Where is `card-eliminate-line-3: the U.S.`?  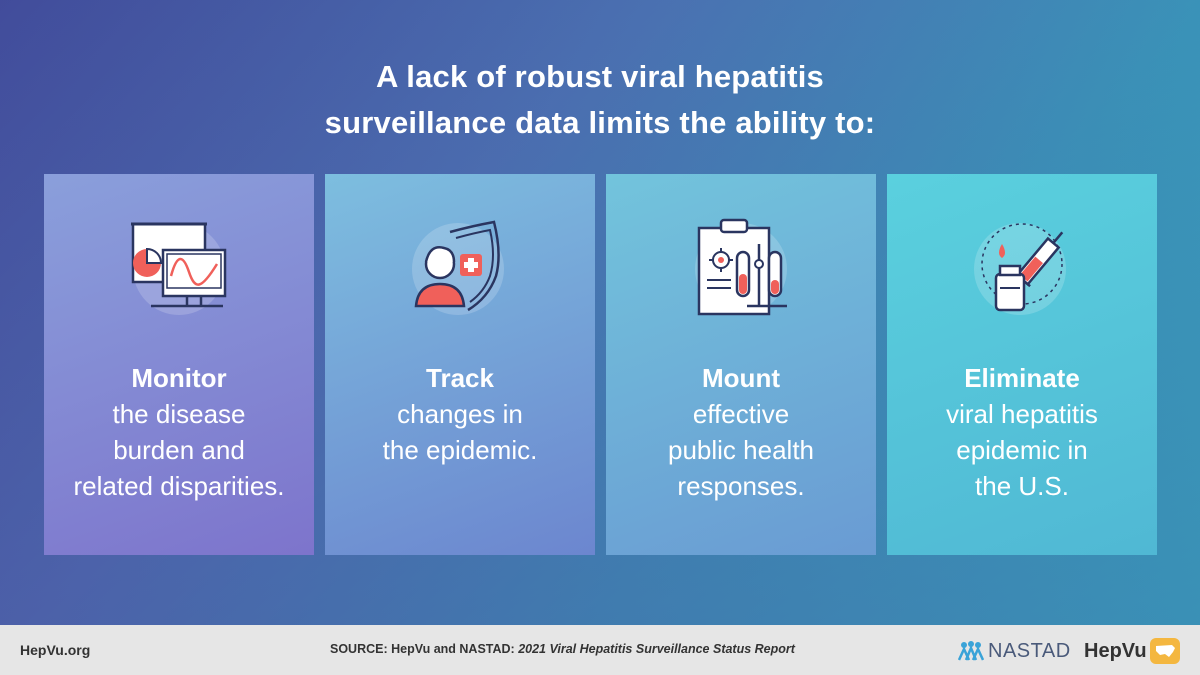
card-eliminate-line-3: the U.S. is located at coordinates (1022, 486).